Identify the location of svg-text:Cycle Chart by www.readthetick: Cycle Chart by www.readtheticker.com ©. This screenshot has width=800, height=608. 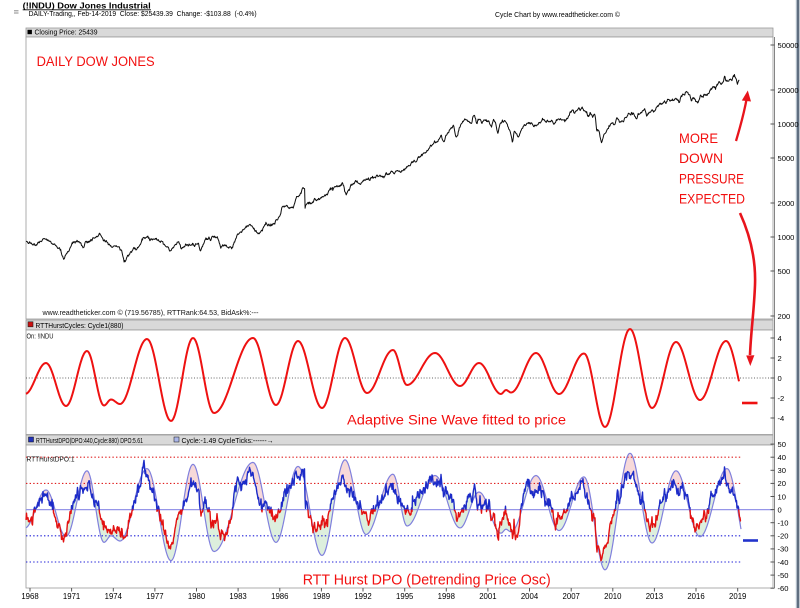
(557, 14).